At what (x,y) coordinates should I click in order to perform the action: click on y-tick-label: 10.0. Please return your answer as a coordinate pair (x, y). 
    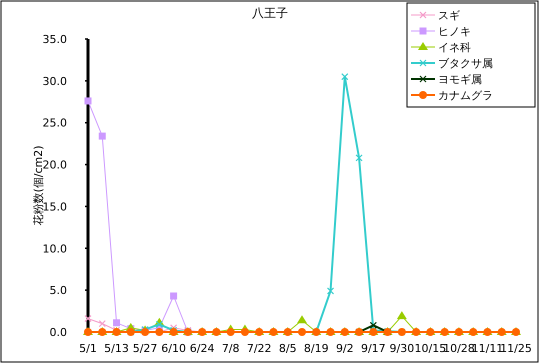
    Looking at the image, I should click on (54, 249).